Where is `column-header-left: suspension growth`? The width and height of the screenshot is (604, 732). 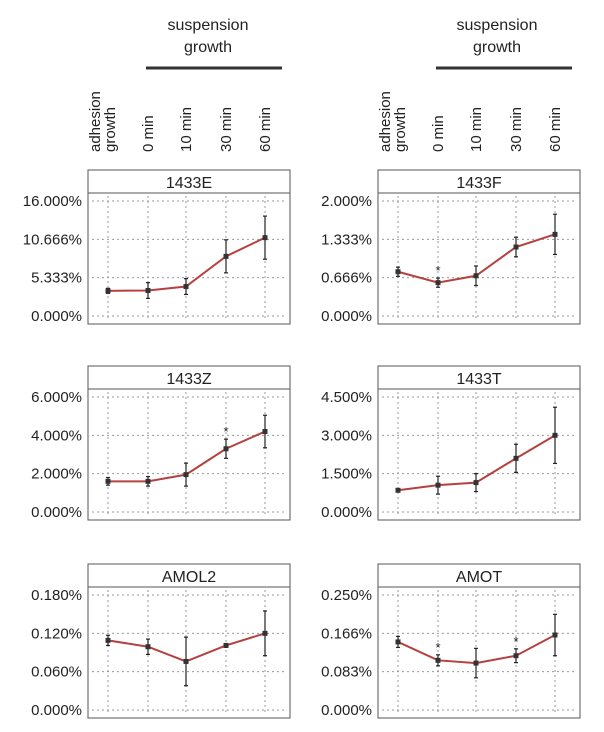
column-header-left: suspension growth is located at coordinates (214, 43).